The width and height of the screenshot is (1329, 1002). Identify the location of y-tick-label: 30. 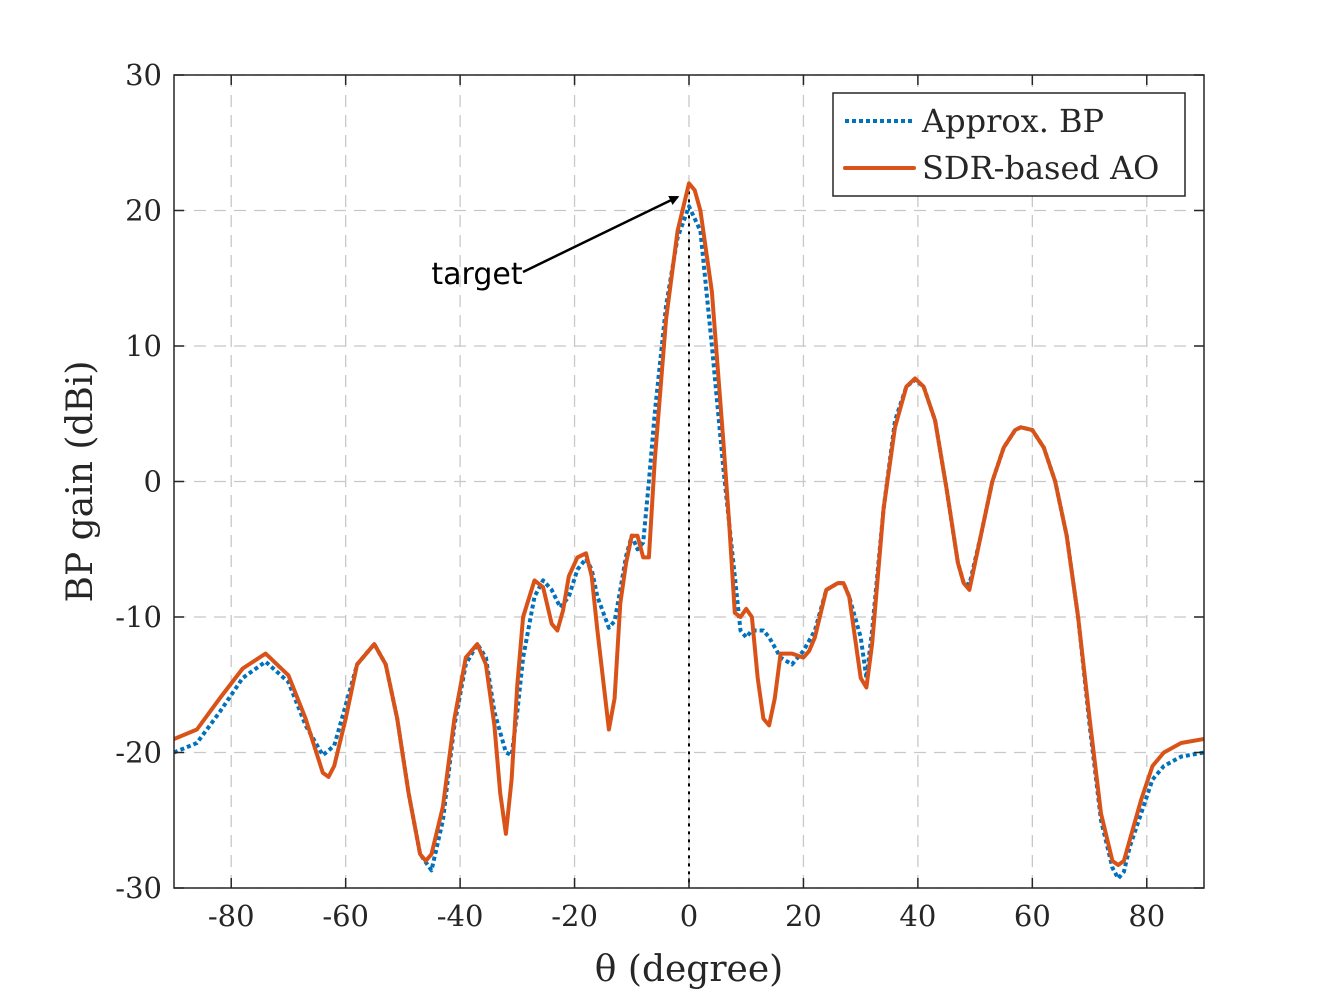
(143, 75).